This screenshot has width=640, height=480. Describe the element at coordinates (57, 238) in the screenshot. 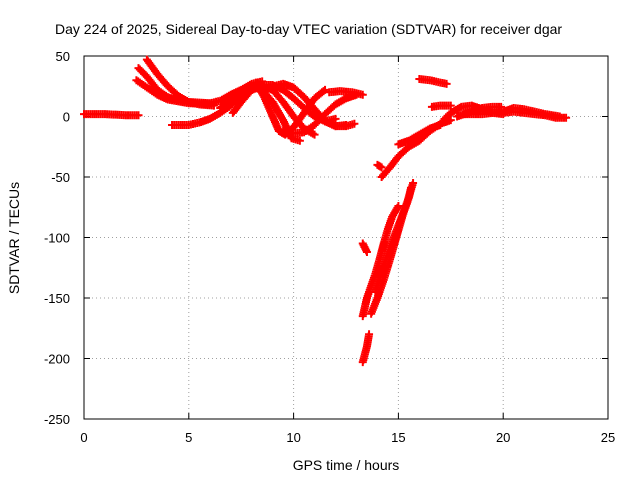

I see `y-tick-label: -100` at that location.